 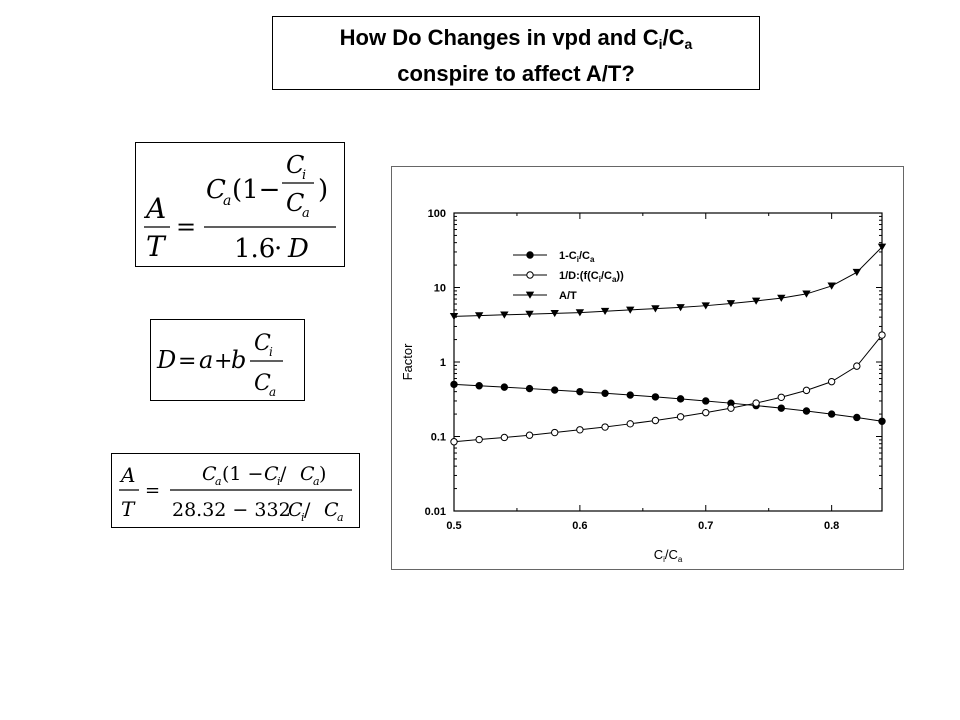 I want to click on eq2-Ci-sub: i, so click(x=271, y=352).